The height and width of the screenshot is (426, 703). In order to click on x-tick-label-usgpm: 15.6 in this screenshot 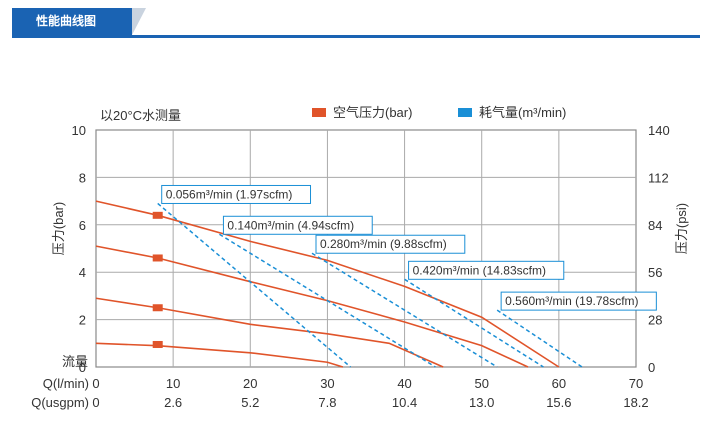, I will do `click(558, 402)`.